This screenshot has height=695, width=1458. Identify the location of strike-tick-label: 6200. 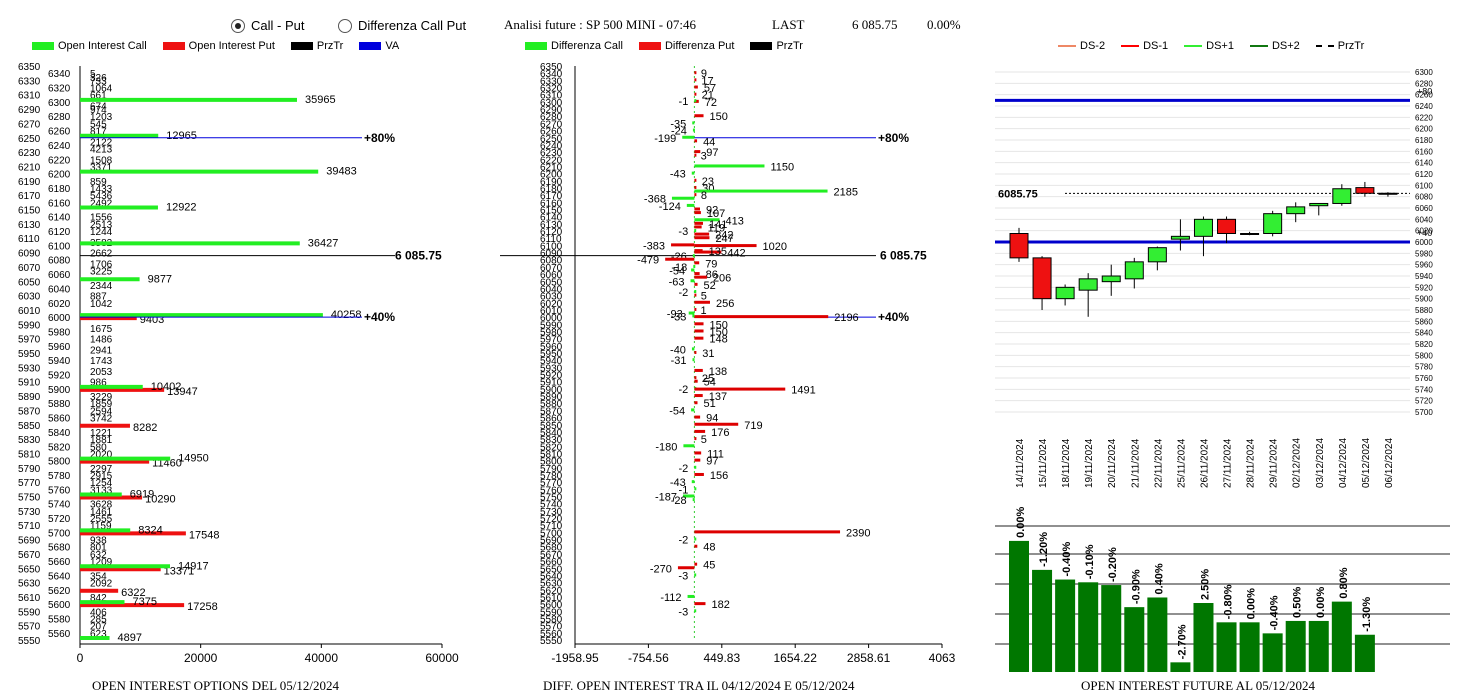
(59, 175).